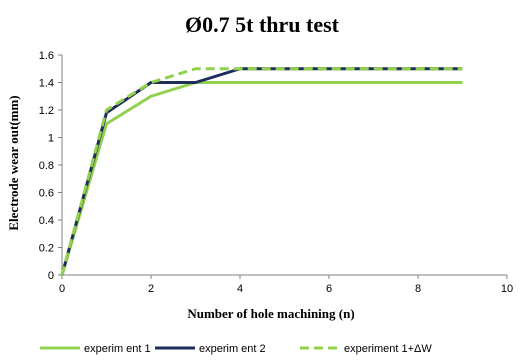  I want to click on legend-label-2: experim ent 2, so click(232, 349).